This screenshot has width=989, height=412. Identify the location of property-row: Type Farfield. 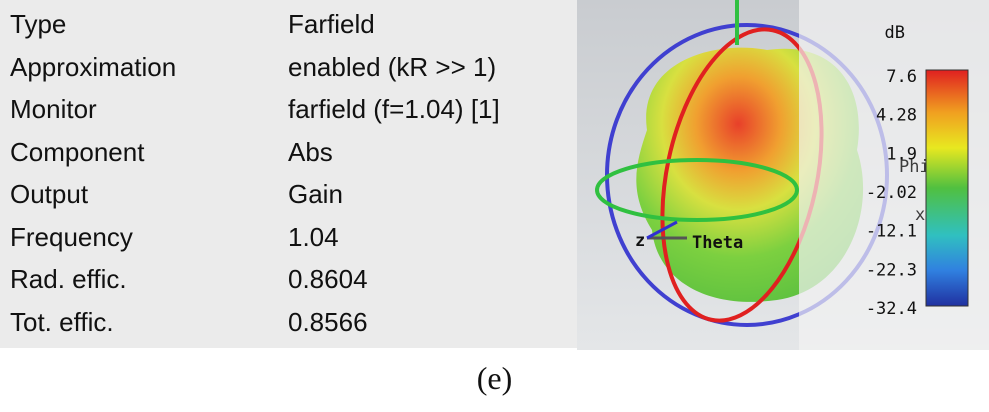
(288, 24).